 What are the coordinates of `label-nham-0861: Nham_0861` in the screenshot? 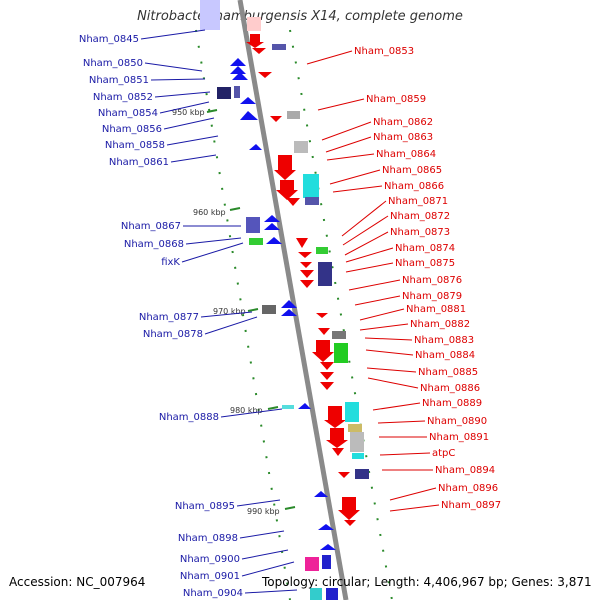 It's located at (139, 162).